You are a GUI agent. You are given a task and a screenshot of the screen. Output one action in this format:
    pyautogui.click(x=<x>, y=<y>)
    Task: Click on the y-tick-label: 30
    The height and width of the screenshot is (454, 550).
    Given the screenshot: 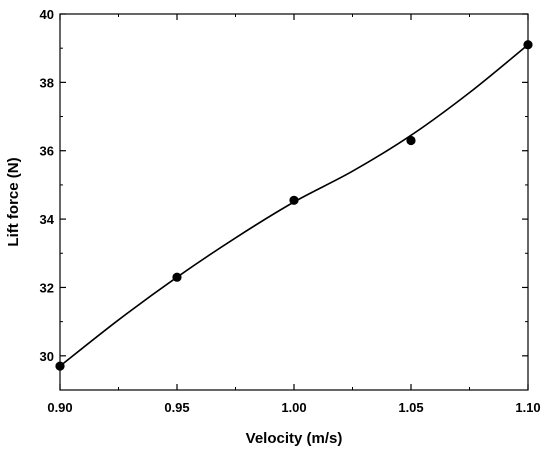 What is the action you would take?
    pyautogui.click(x=47, y=356)
    